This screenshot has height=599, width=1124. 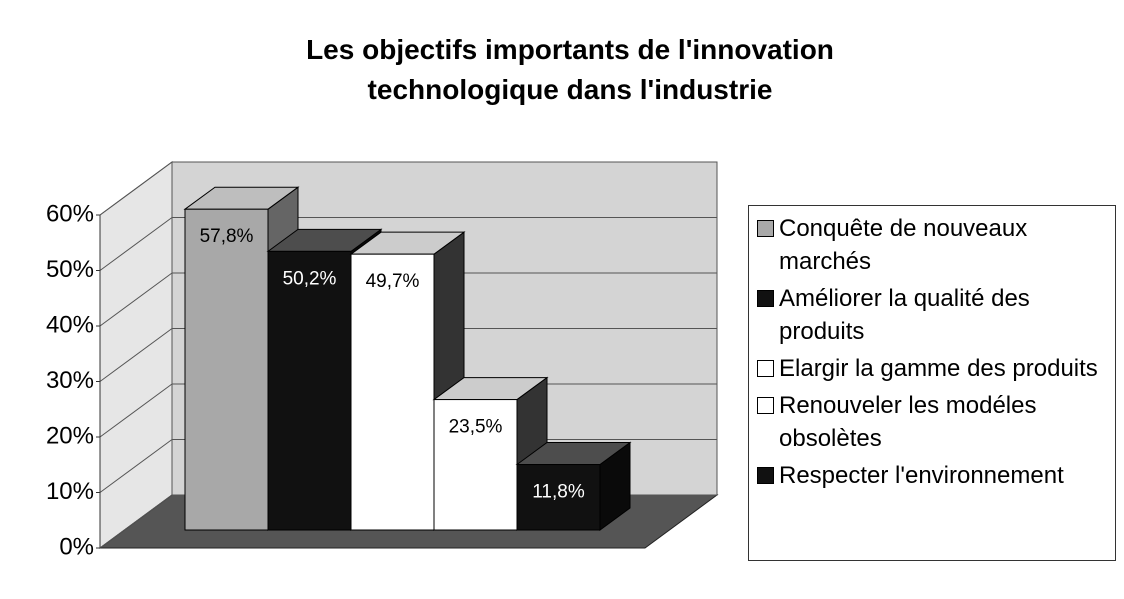 What do you see at coordinates (921, 475) in the screenshot?
I see `legend-label: Respecter l'environnement` at bounding box center [921, 475].